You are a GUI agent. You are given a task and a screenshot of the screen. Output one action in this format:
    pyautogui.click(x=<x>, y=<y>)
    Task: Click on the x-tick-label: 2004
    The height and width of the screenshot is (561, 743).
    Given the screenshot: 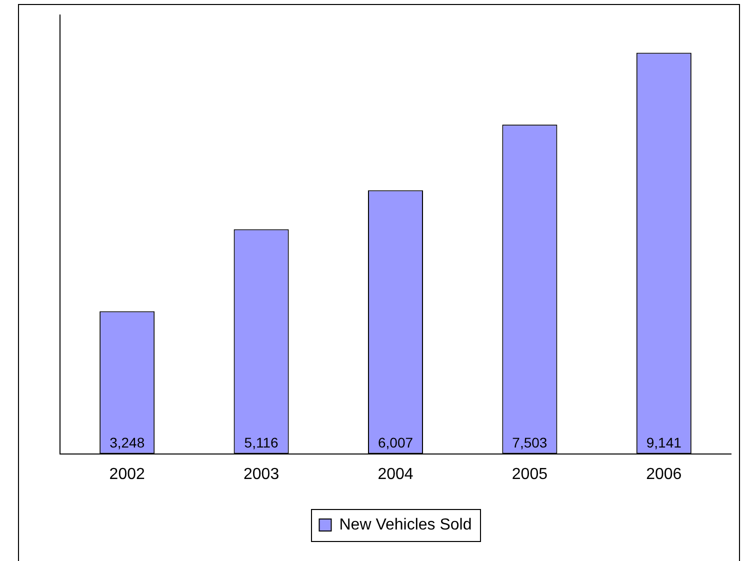 What is the action you would take?
    pyautogui.click(x=396, y=474)
    